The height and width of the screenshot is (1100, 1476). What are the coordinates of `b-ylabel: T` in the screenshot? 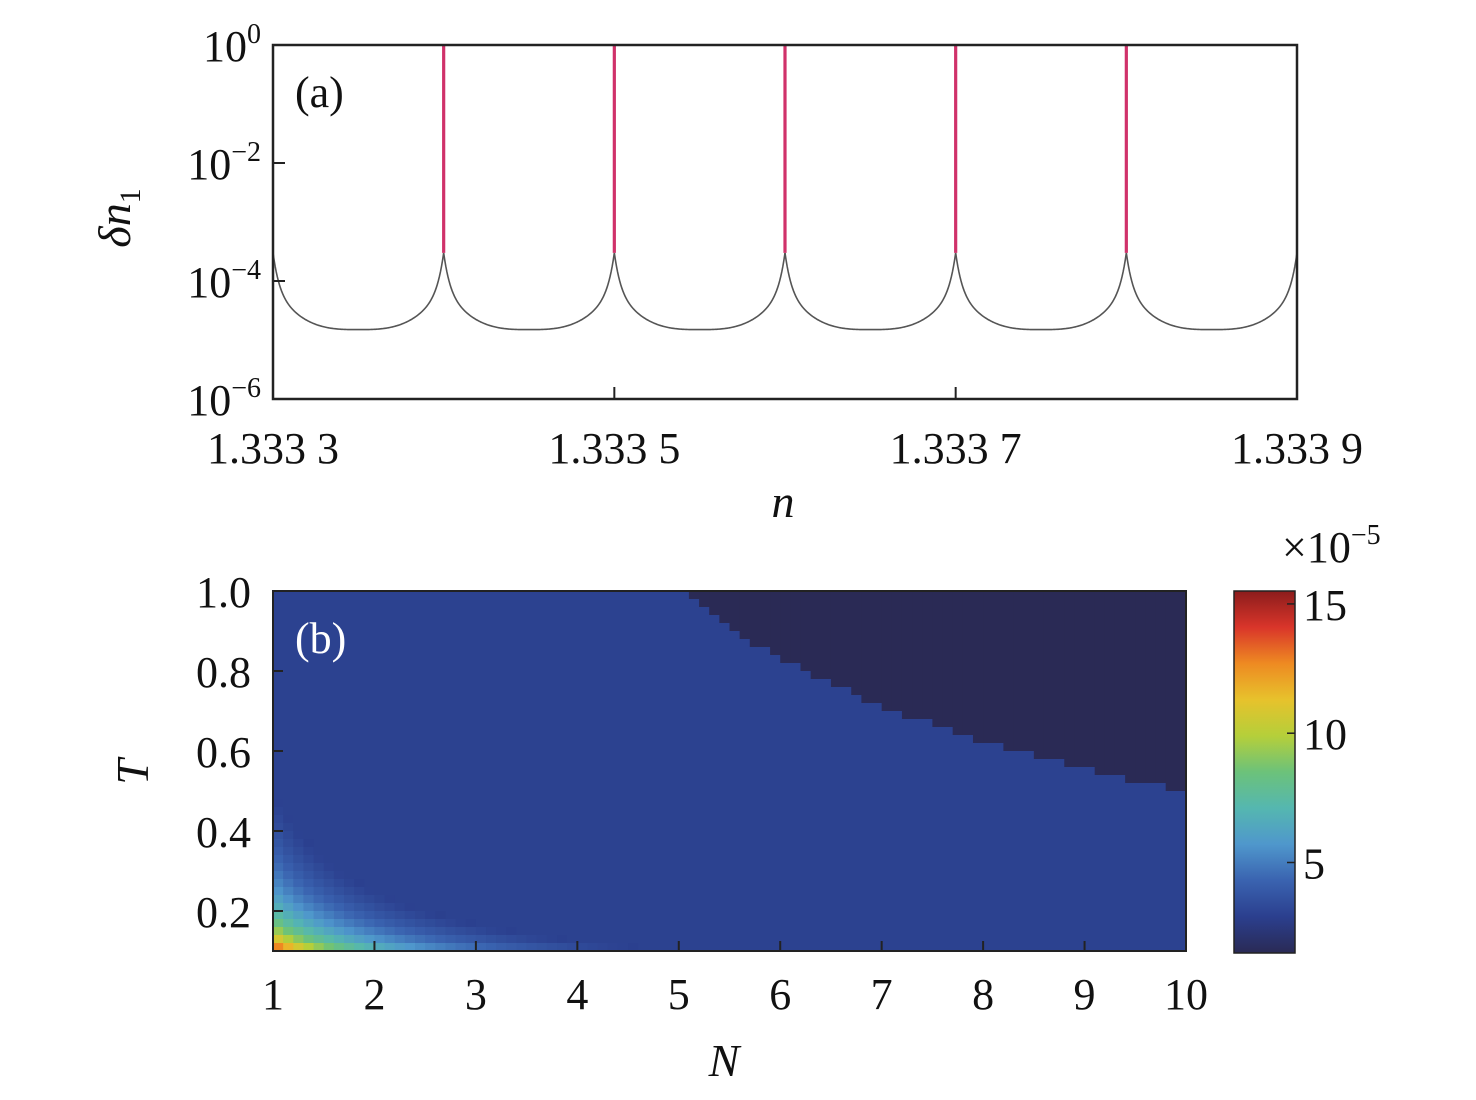 It's located at (132, 770).